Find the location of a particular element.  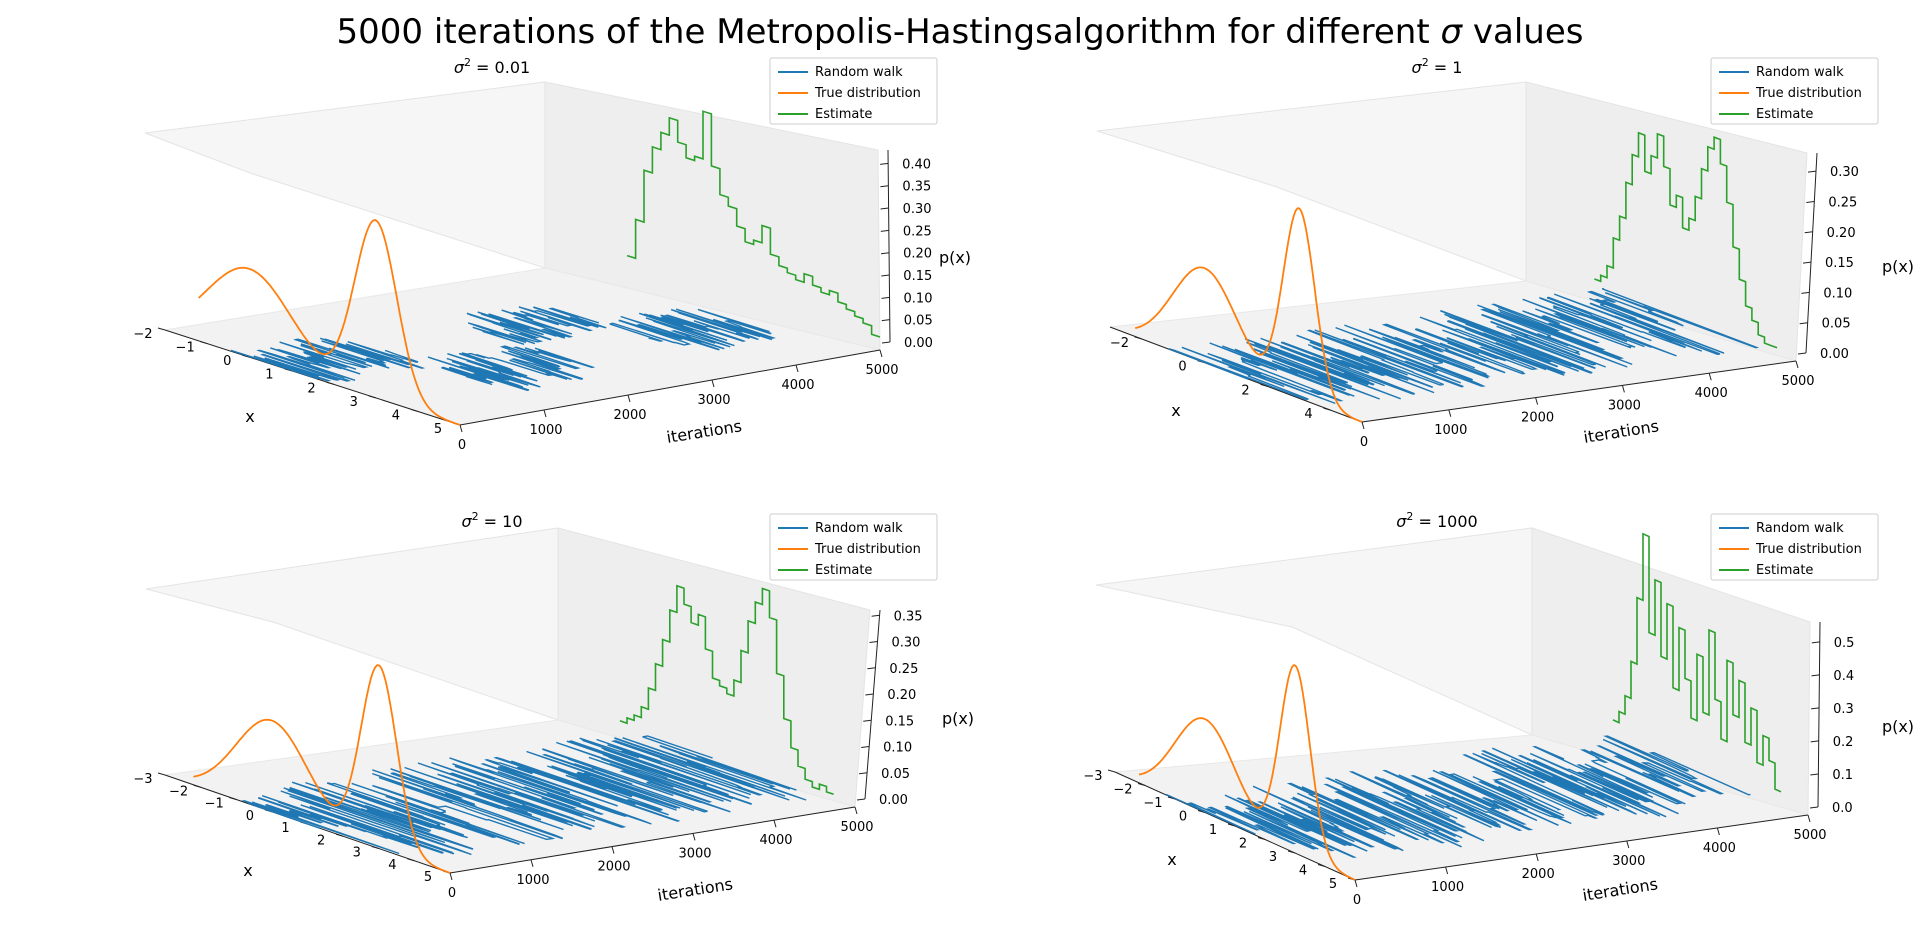

z-tick-label: 0.35 is located at coordinates (908, 616).